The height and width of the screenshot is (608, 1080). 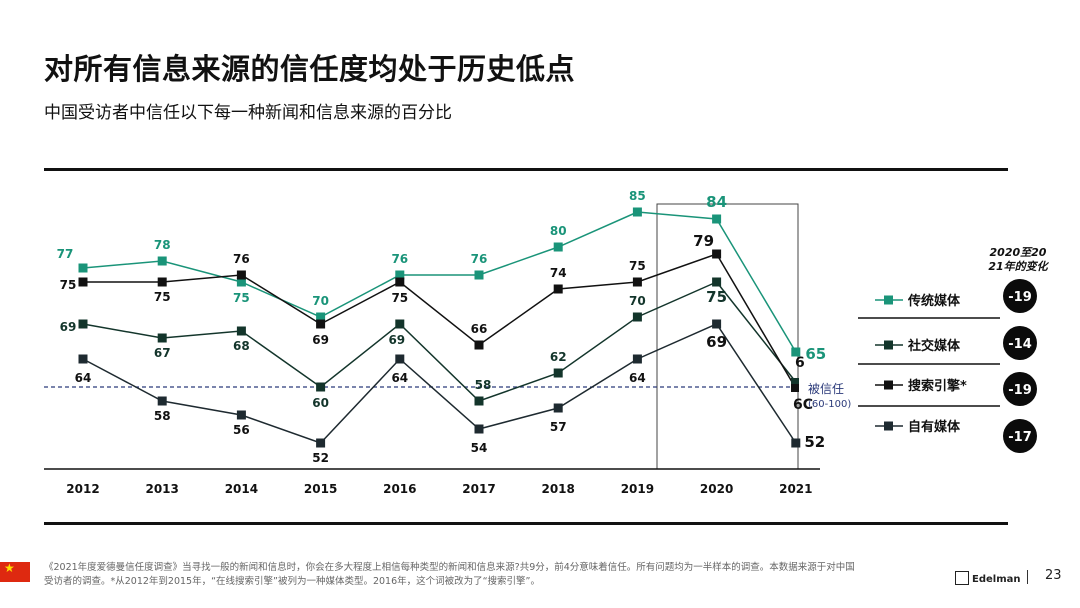 I want to click on page-number: 23, so click(x=1053, y=575).